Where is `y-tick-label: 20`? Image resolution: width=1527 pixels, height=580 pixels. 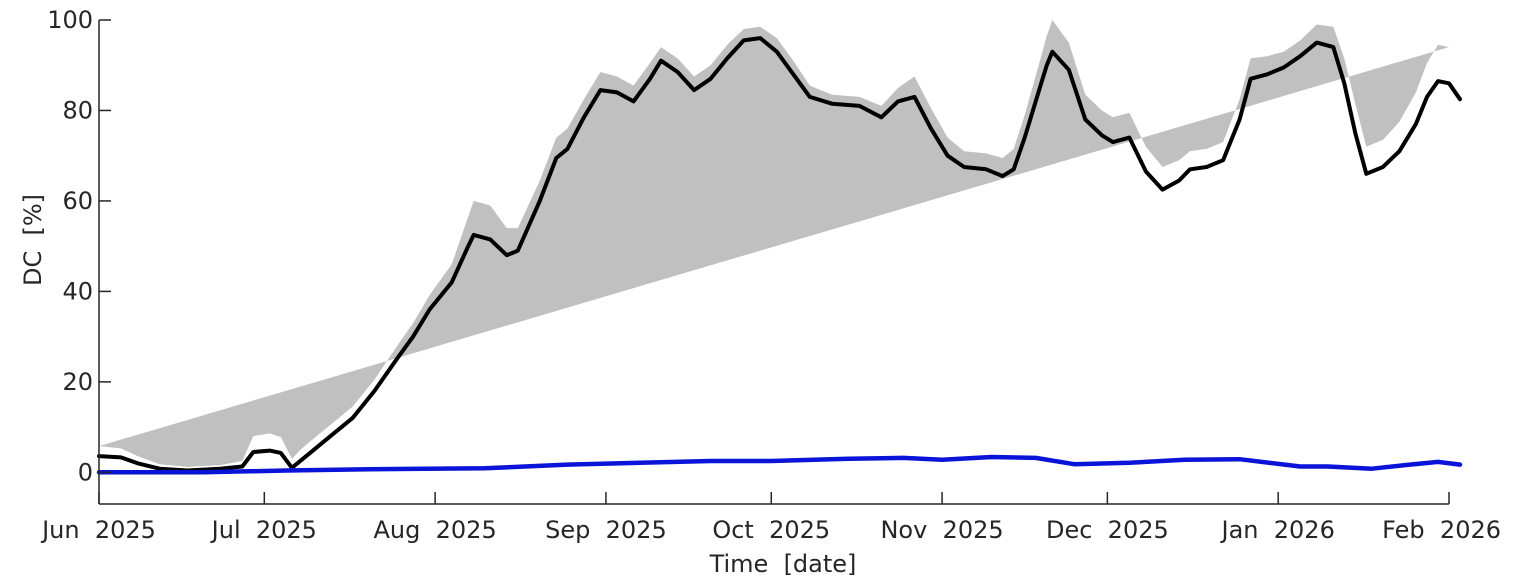 y-tick-label: 20 is located at coordinates (77, 382).